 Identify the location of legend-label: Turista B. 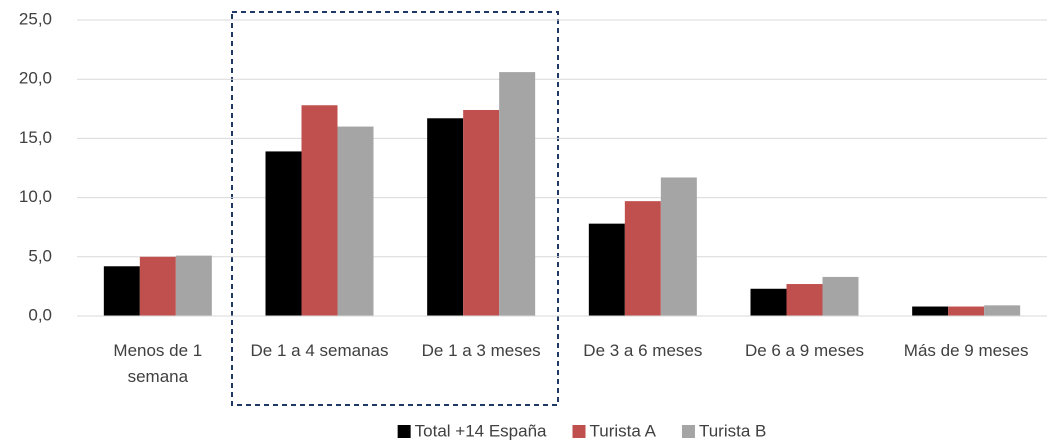
(732, 430).